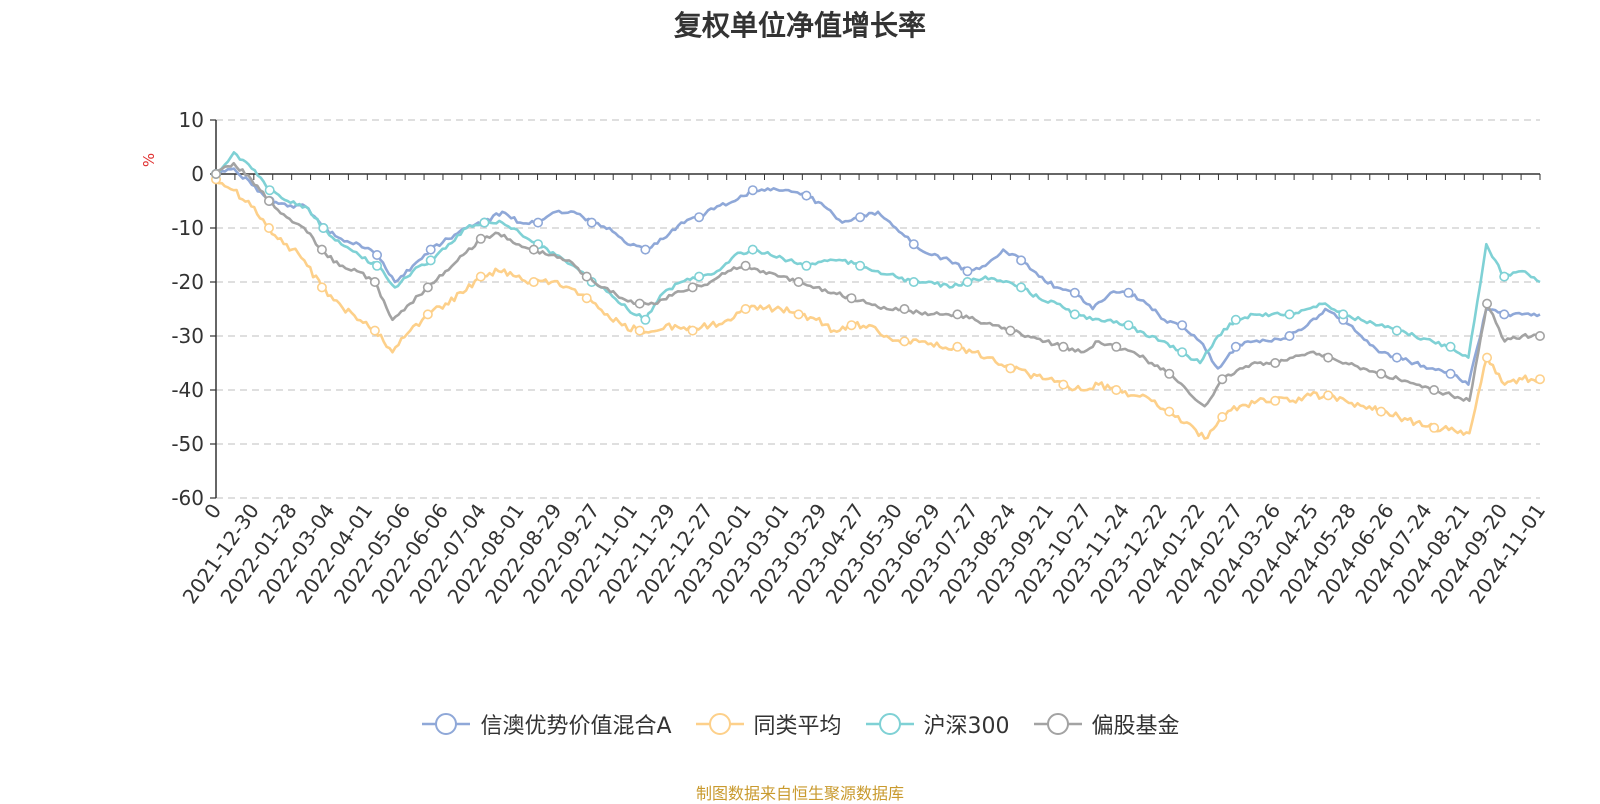  I want to click on legend-item: 偏股基金, so click(1106, 724).